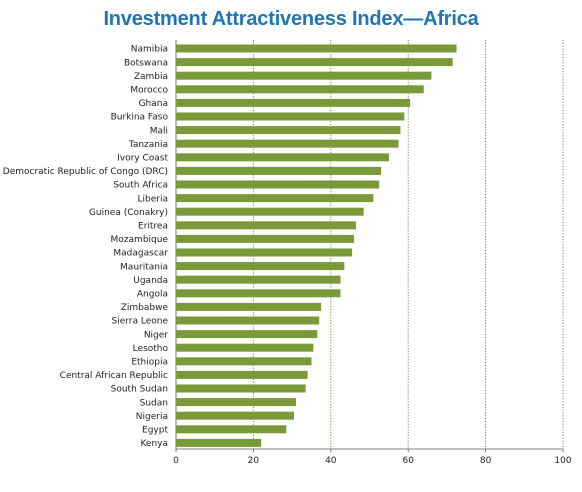 This screenshot has height=492, width=582. What do you see at coordinates (241, 388) in the screenshot?
I see `bar-south-sudan` at bounding box center [241, 388].